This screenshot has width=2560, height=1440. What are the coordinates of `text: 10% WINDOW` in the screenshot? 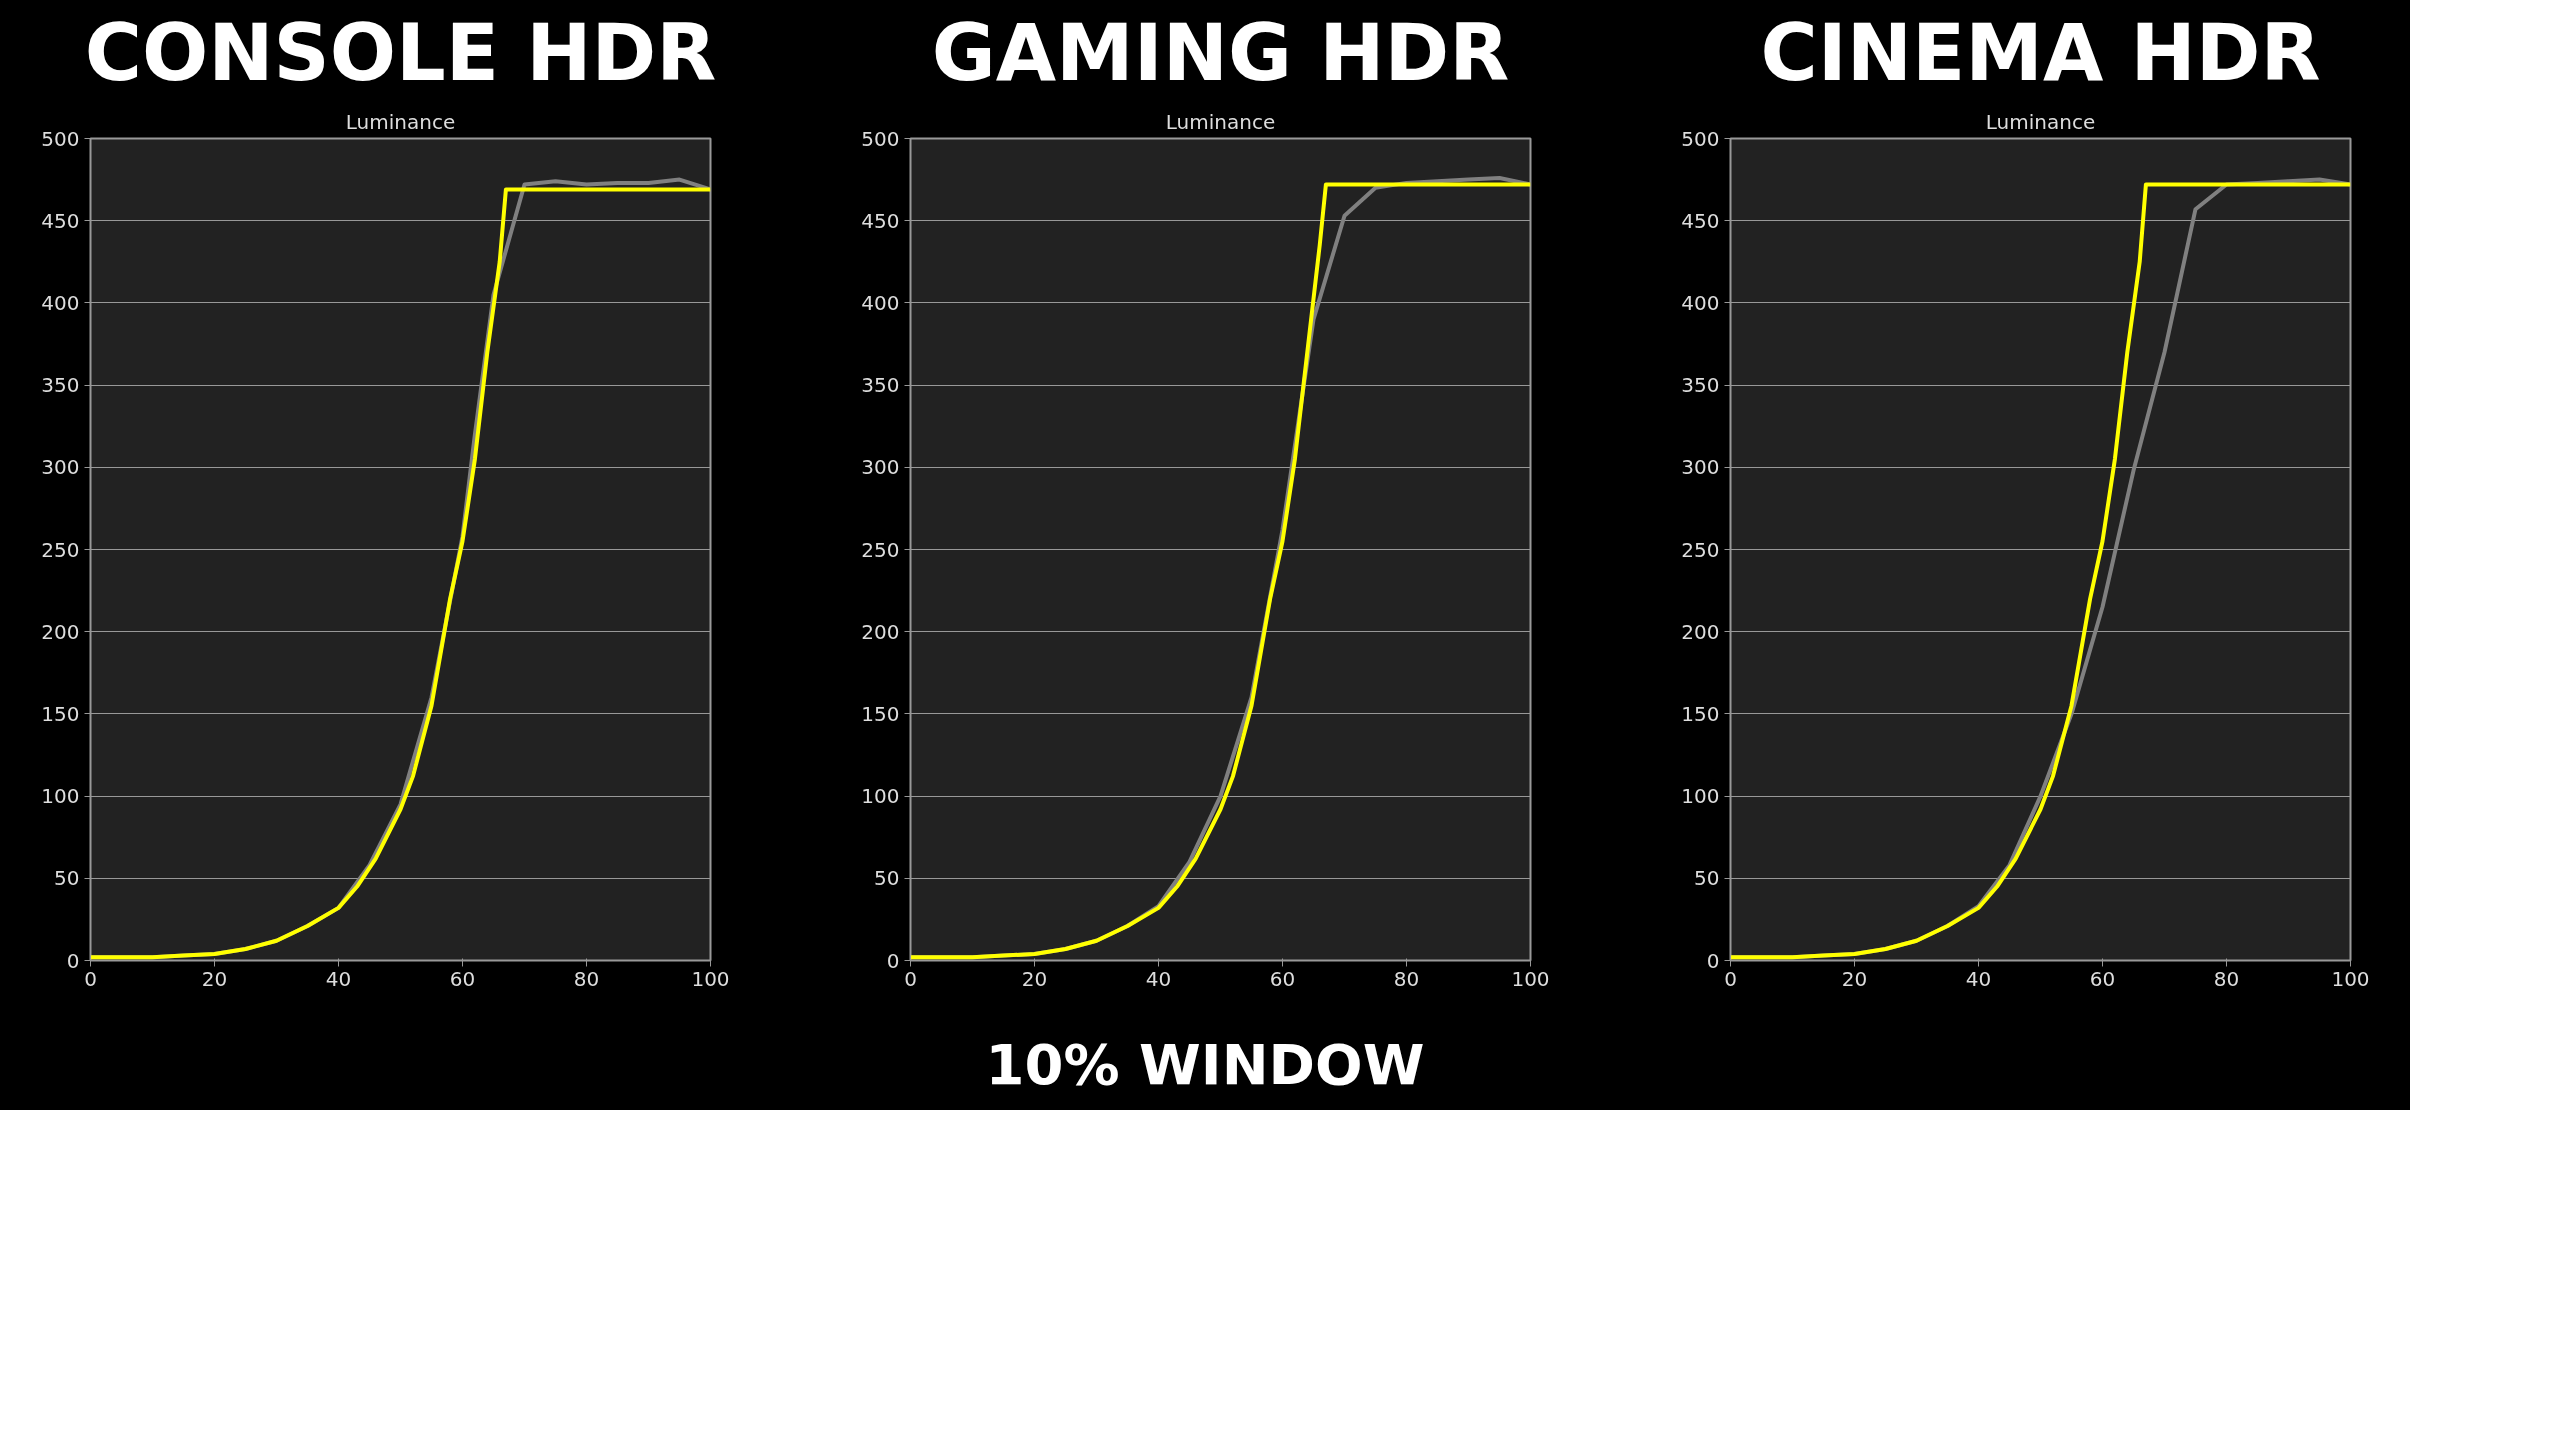 It's located at (1205, 1065).